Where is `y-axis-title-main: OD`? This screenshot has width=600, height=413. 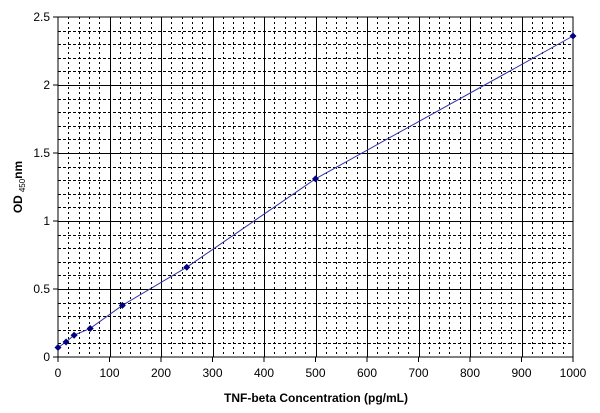
y-axis-title-main: OD is located at coordinates (18, 204).